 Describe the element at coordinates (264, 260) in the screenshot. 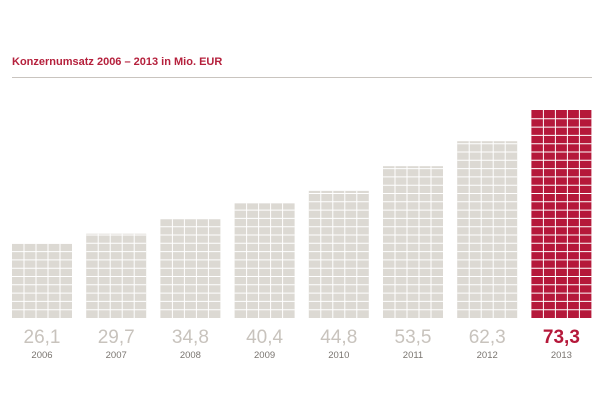

I see `bar-2009` at that location.